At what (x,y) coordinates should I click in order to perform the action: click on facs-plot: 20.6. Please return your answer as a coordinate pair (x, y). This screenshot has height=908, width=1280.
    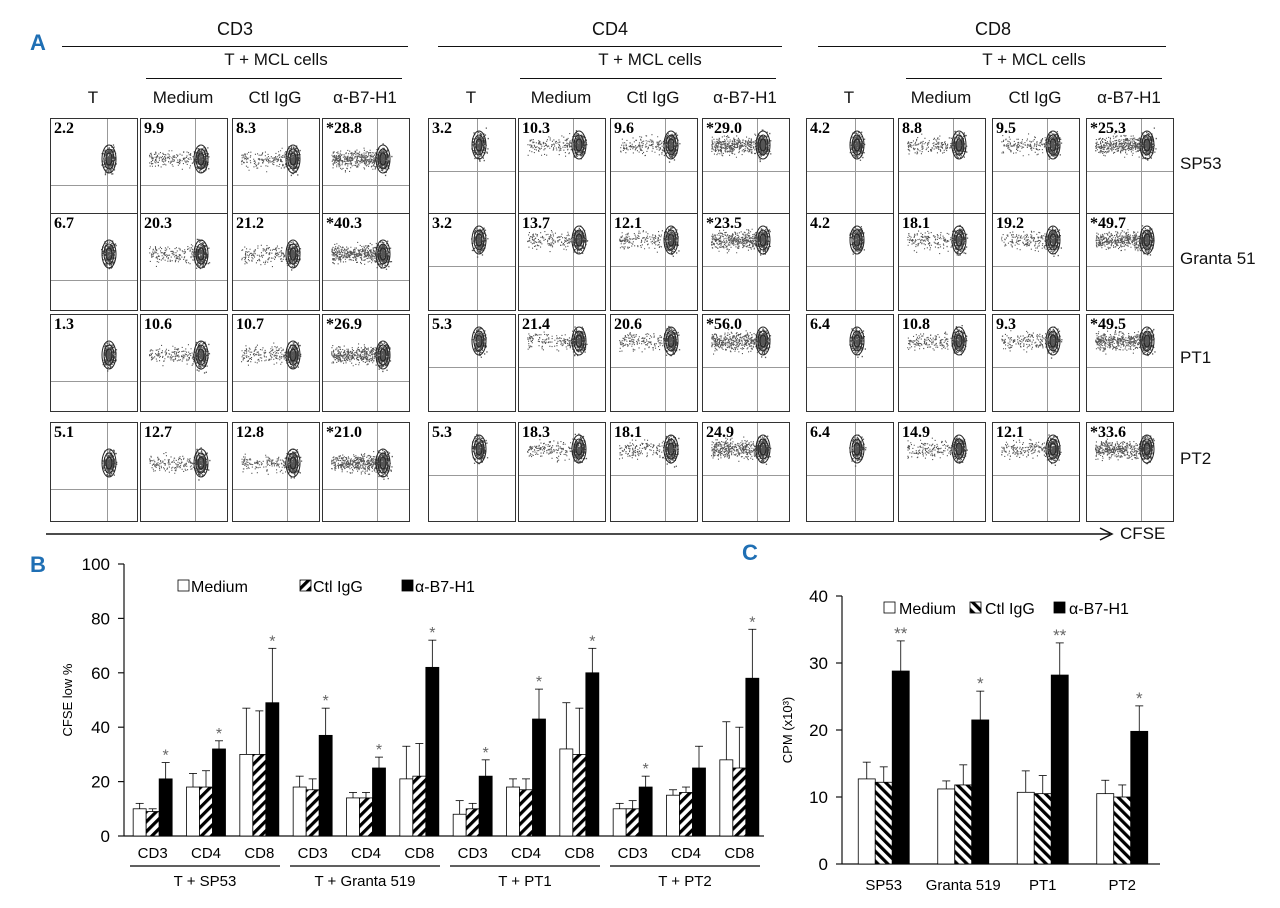
    Looking at the image, I should click on (654, 363).